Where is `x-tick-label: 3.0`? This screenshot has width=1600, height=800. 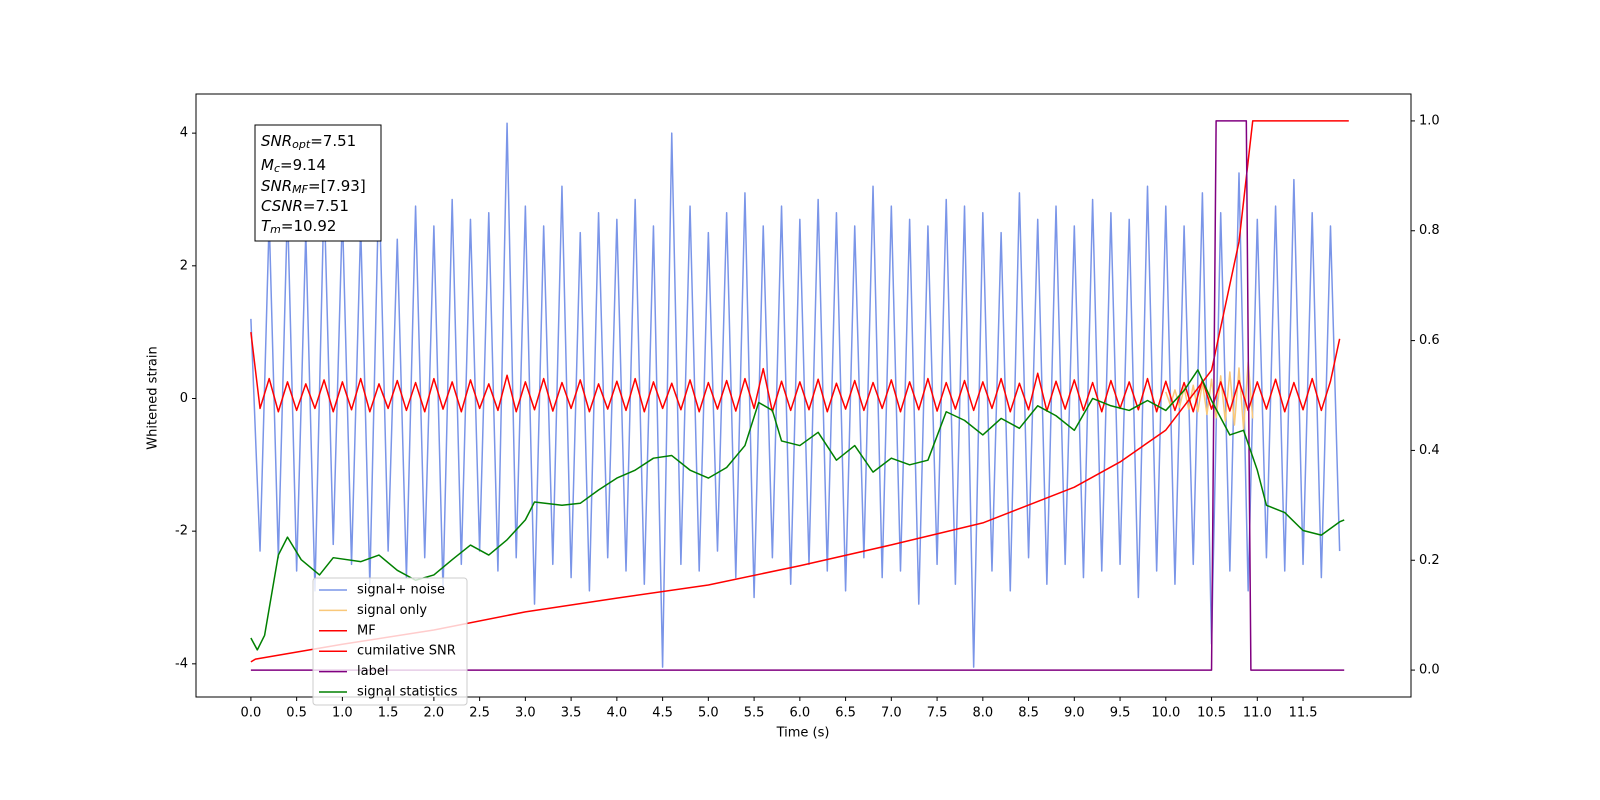 x-tick-label: 3.0 is located at coordinates (525, 713).